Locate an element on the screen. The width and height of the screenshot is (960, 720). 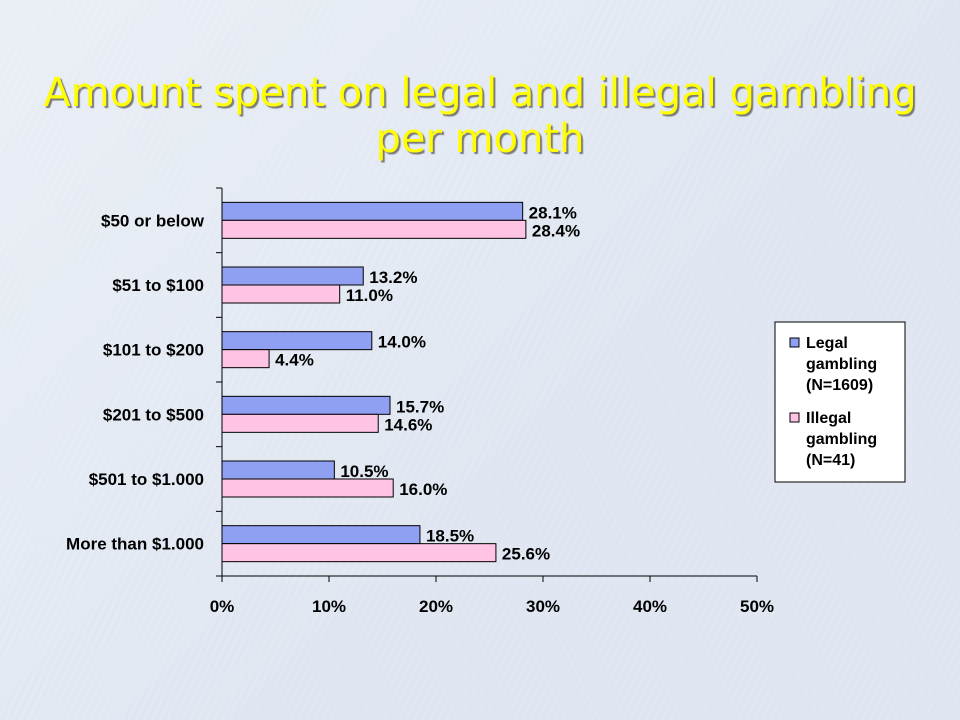
category-label: $501 to $1.000 is located at coordinates (146, 479).